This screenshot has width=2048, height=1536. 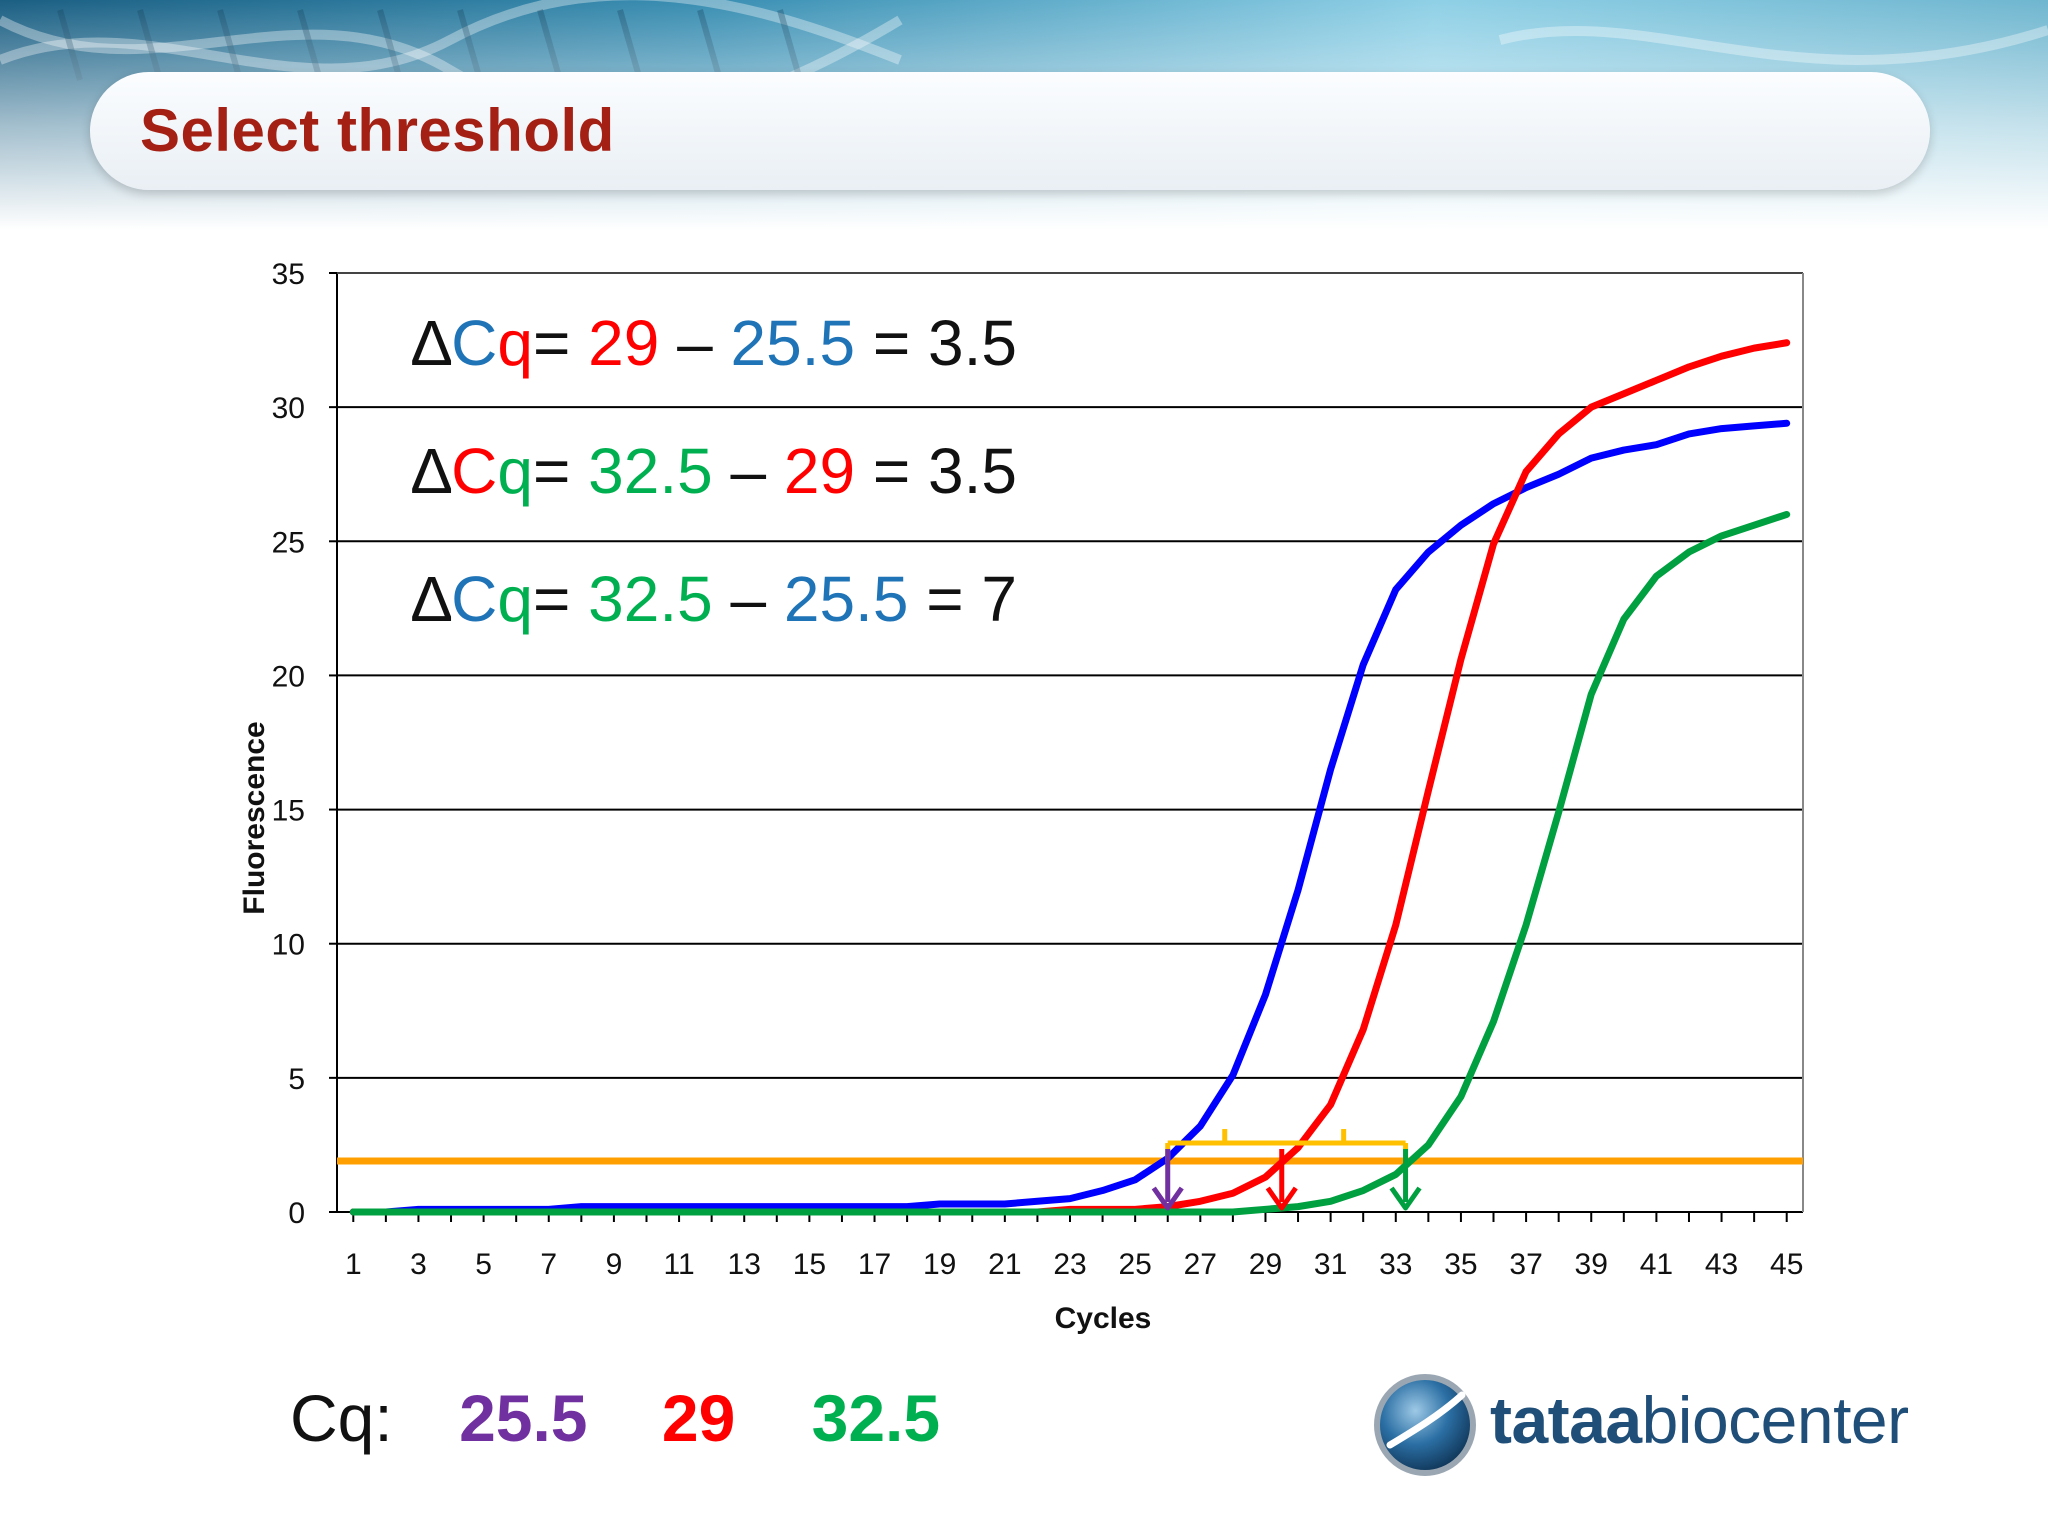 I want to click on globe-icon, so click(x=1425, y=1425).